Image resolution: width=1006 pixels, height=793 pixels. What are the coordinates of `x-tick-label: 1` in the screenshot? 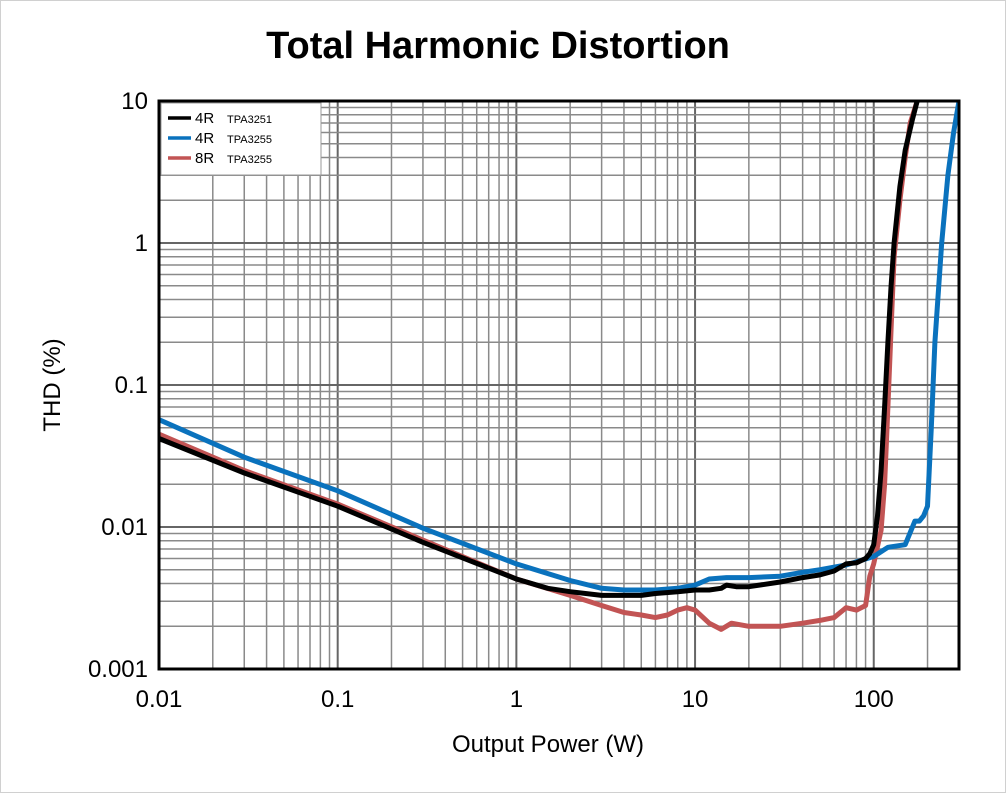 It's located at (516, 699).